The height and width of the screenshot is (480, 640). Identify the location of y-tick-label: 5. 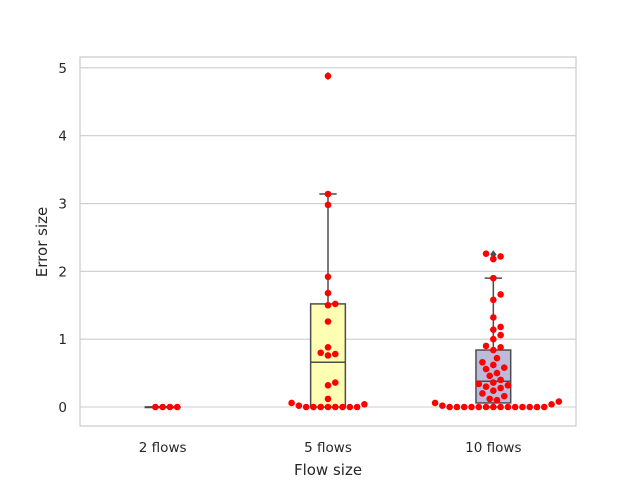
(62, 69).